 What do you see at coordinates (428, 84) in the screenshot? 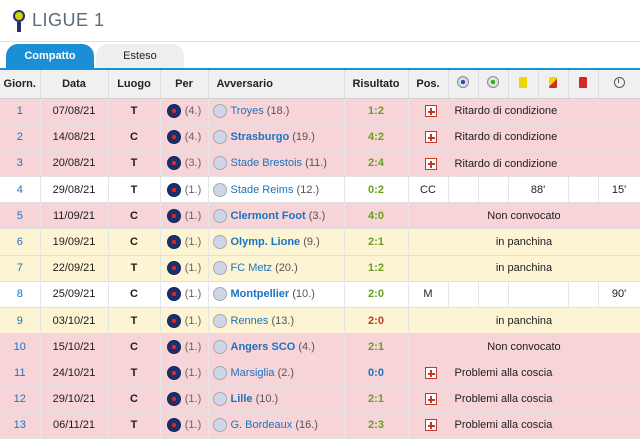
I see `col-pos: Pos.` at bounding box center [428, 84].